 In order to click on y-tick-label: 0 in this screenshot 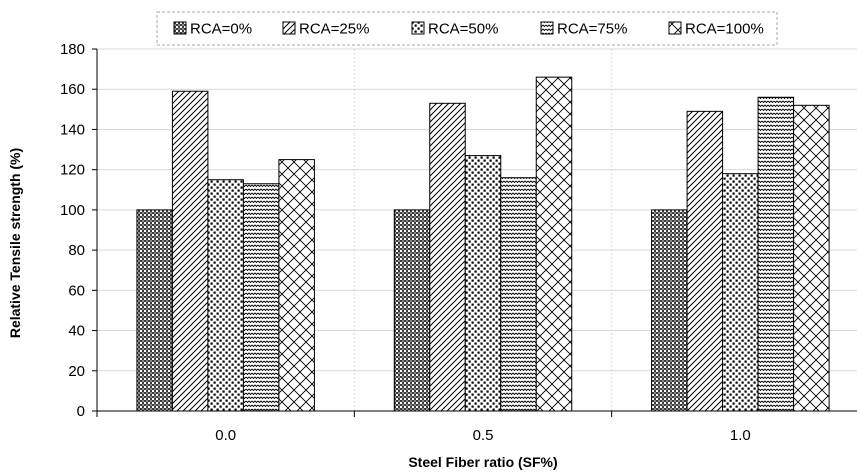, I will do `click(81, 411)`.